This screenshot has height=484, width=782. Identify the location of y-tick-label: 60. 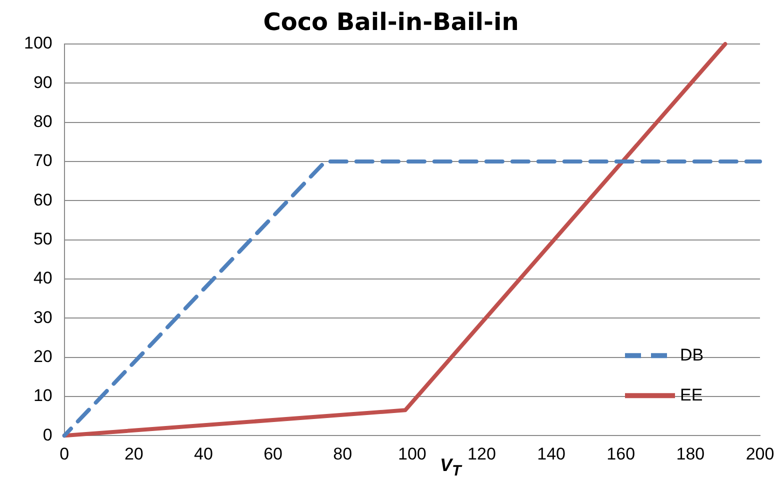
(42, 200).